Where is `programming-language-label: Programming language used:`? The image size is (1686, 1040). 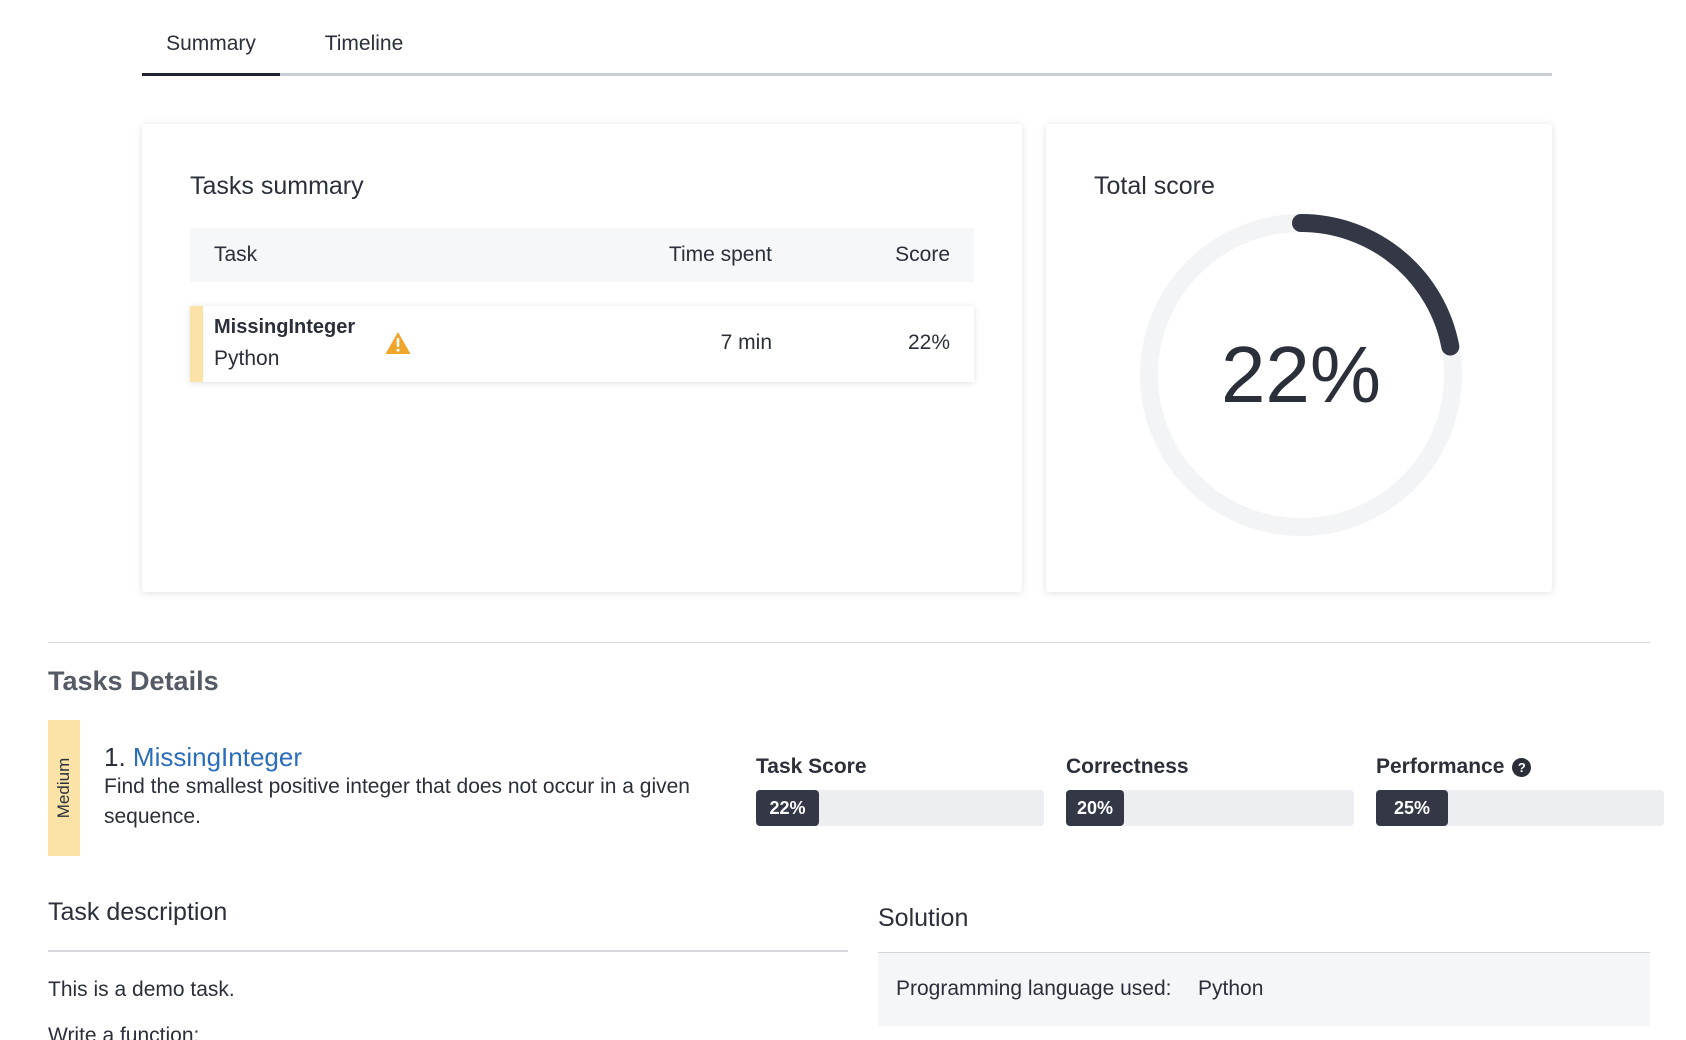 programming-language-label: Programming language used: is located at coordinates (1034, 988).